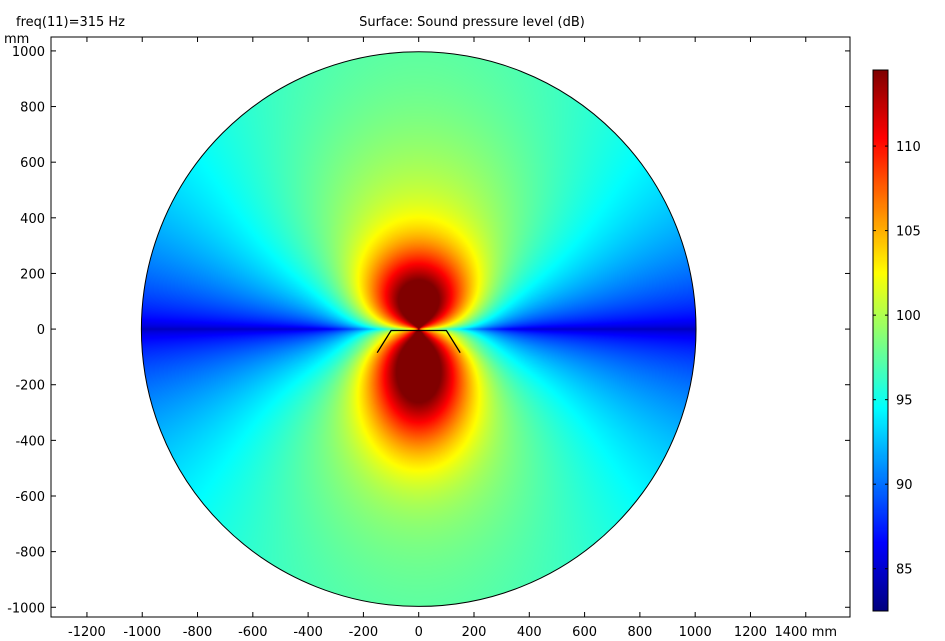 The width and height of the screenshot is (945, 641). I want to click on x-tick-label: 1400 mm, so click(805, 632).